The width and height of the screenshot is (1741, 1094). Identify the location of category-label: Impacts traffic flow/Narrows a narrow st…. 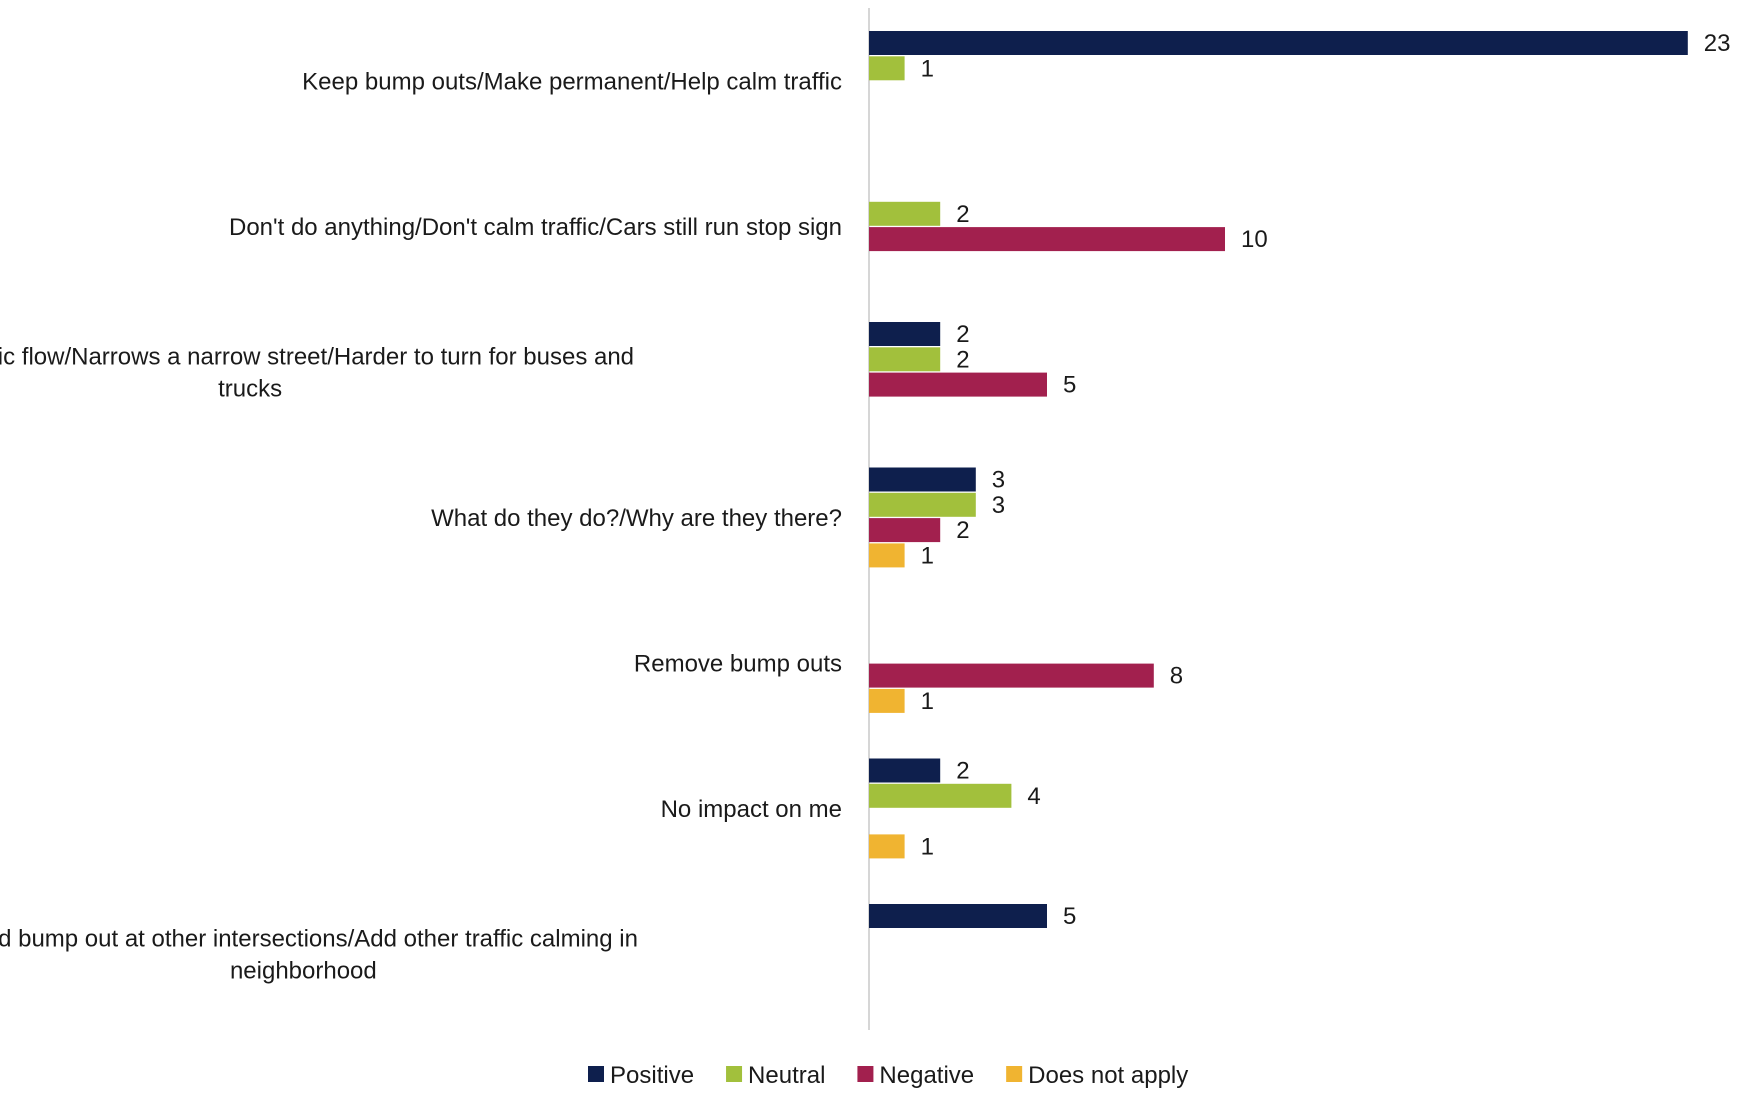
(317, 373).